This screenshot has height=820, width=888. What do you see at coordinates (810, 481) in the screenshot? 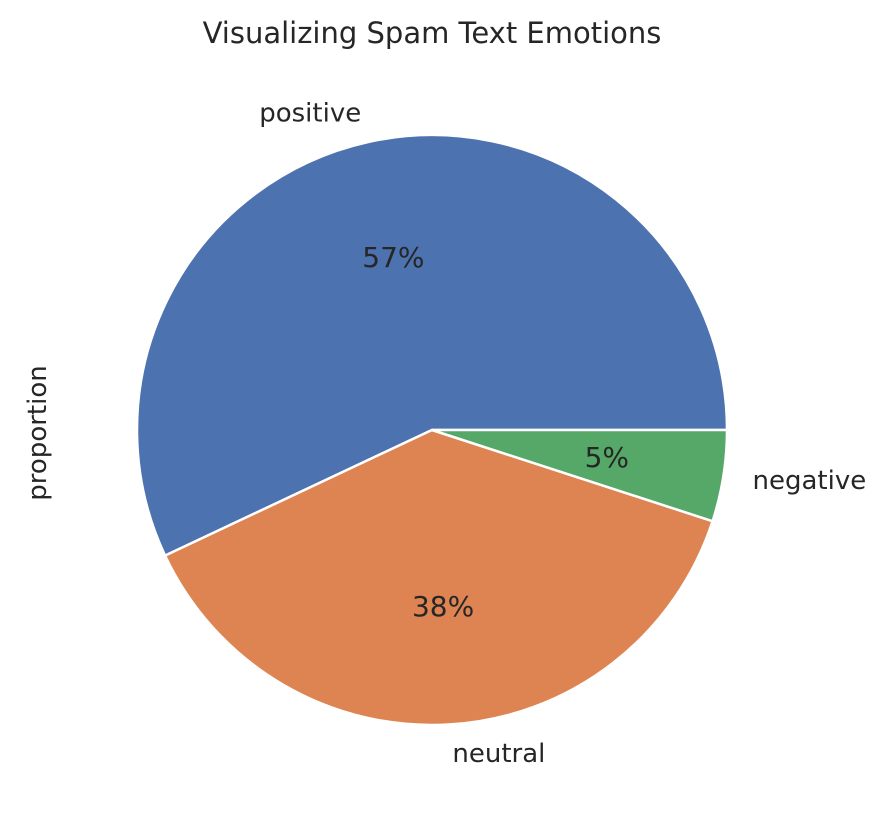
I see `pie-category-label-negative: negative` at bounding box center [810, 481].